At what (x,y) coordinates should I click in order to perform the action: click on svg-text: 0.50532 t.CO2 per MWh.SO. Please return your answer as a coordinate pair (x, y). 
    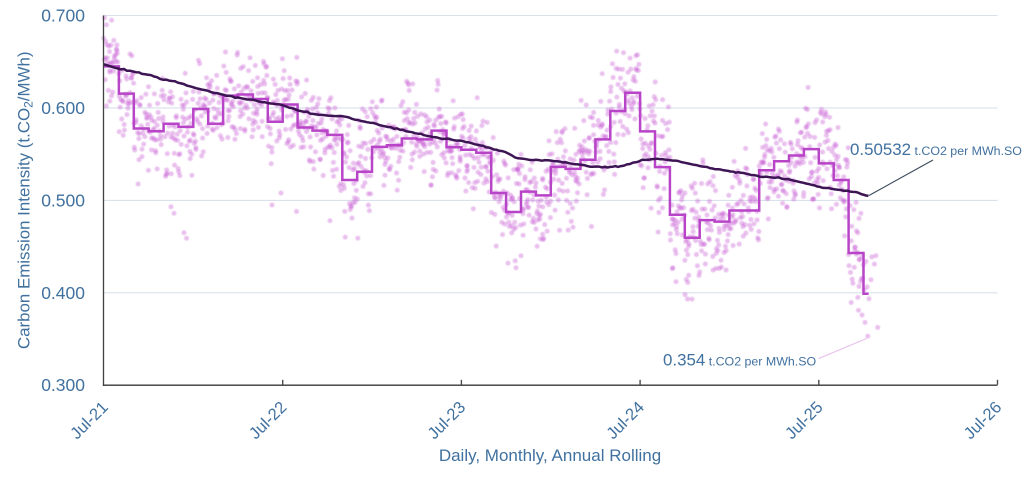
    Looking at the image, I should click on (936, 149).